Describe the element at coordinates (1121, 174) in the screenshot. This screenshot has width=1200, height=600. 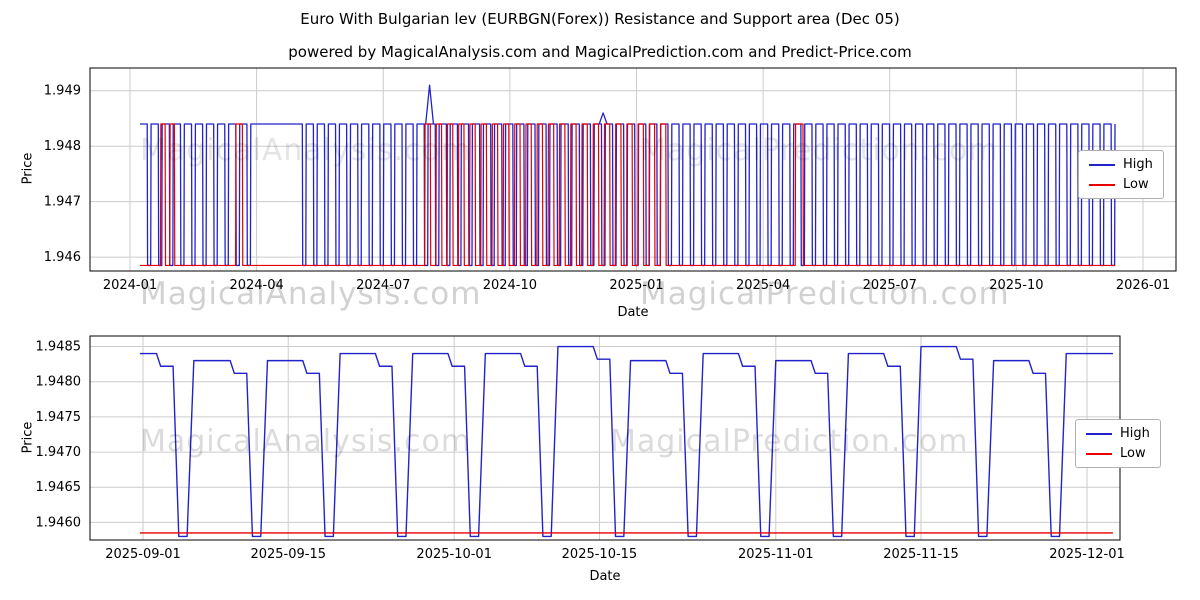
I see `top-chart-legend: High Low` at that location.